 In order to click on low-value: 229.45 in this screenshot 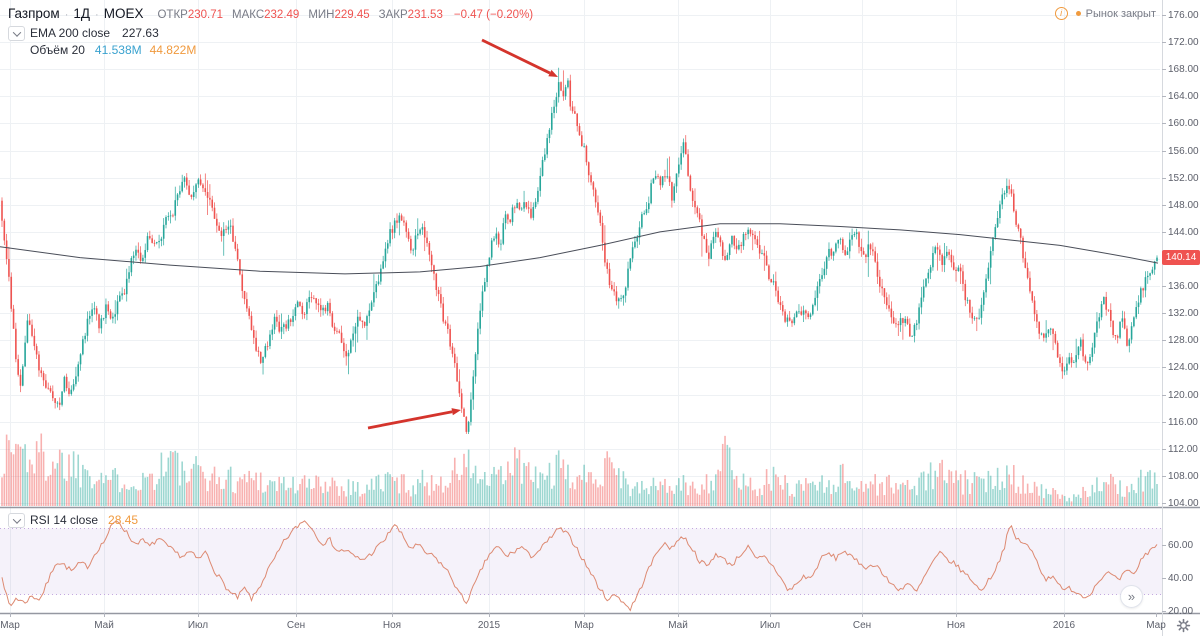, I will do `click(352, 15)`.